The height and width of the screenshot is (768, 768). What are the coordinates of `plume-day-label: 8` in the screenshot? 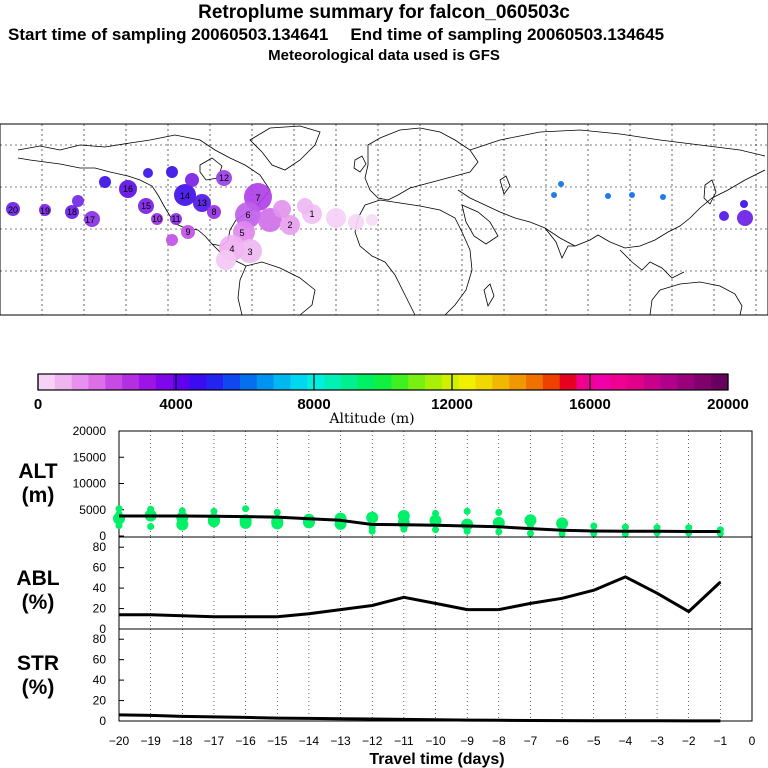 It's located at (213, 212).